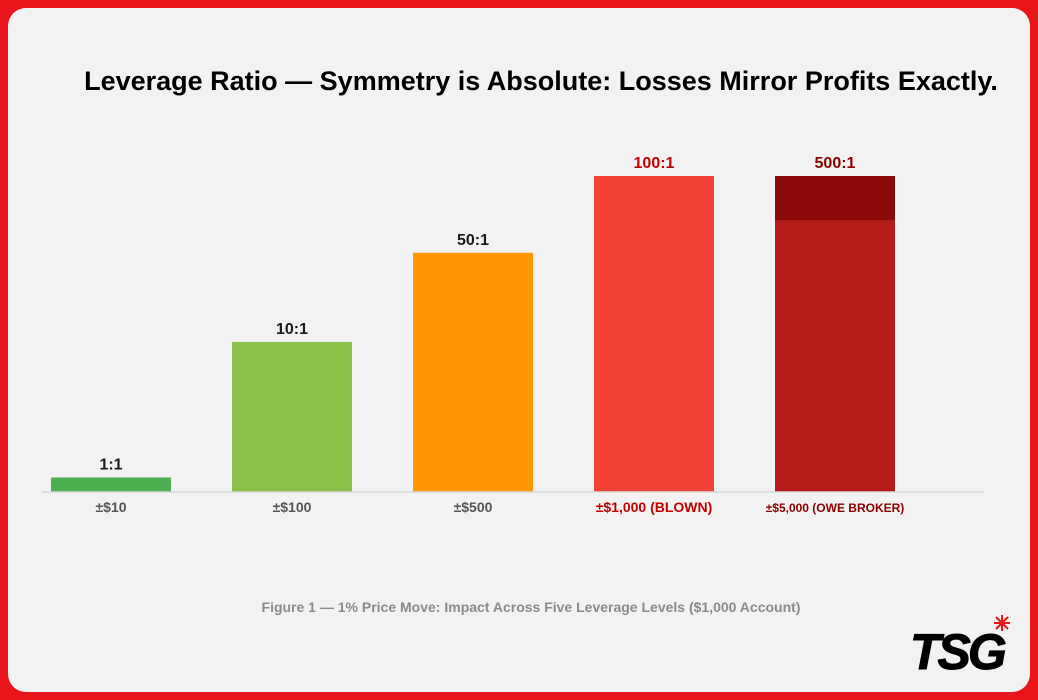 The height and width of the screenshot is (700, 1038). Describe the element at coordinates (835, 198) in the screenshot. I see `bar-5-overflow-cap` at that location.